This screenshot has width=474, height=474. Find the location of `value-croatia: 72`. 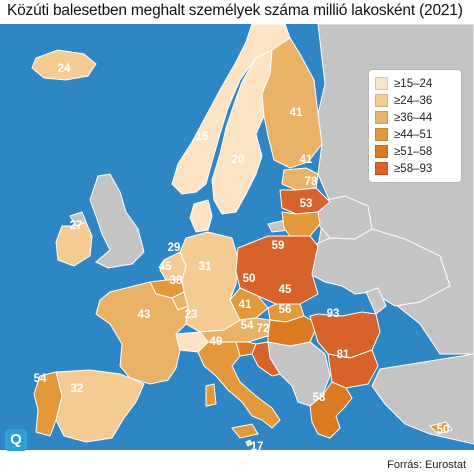

value-croatia: 72 is located at coordinates (263, 329).